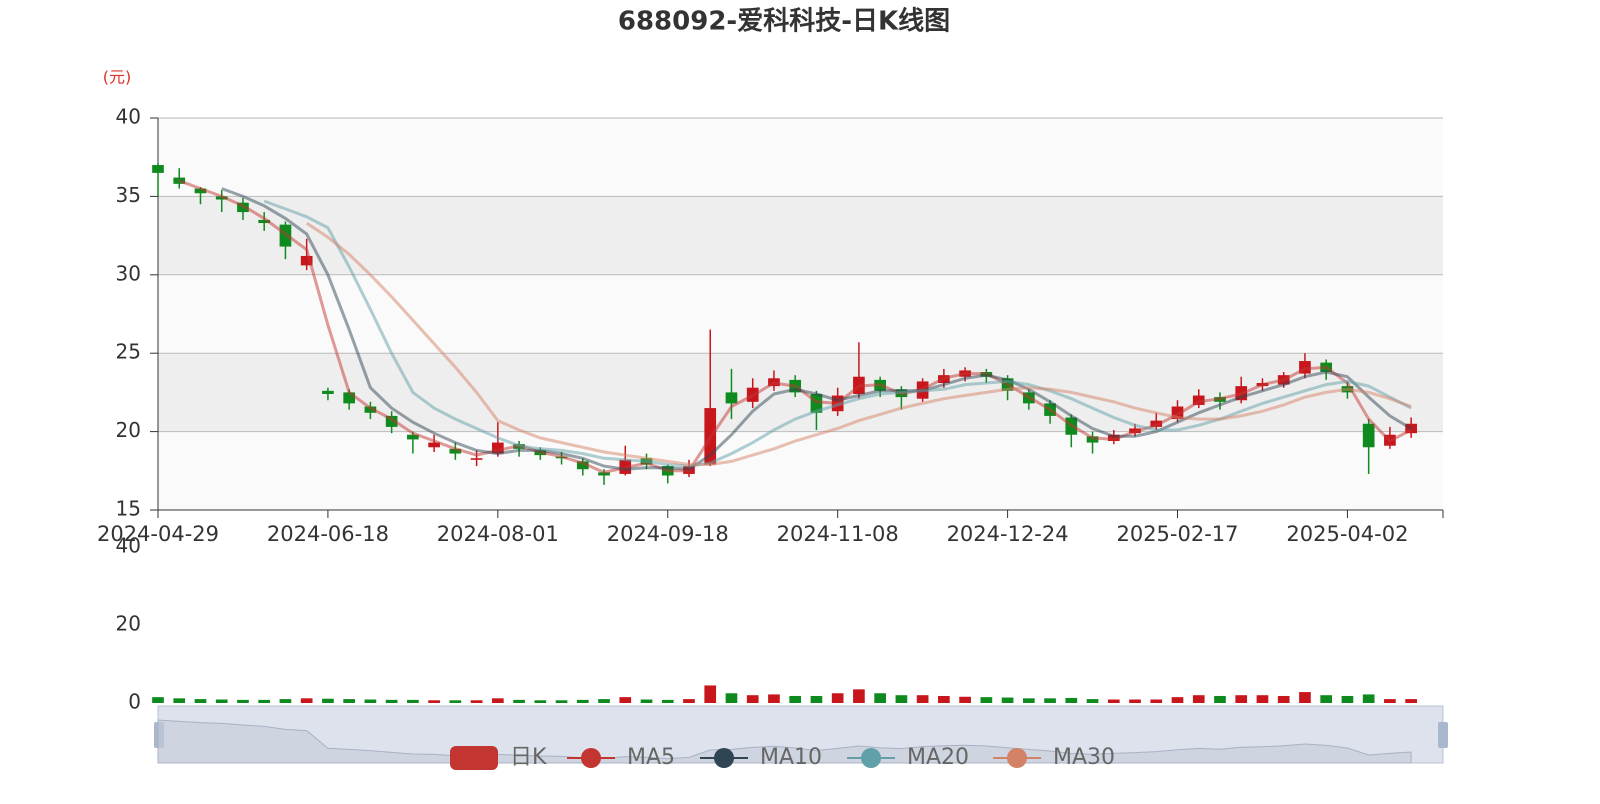  What do you see at coordinates (128, 430) in the screenshot?
I see `y-tick-label: 20` at bounding box center [128, 430].